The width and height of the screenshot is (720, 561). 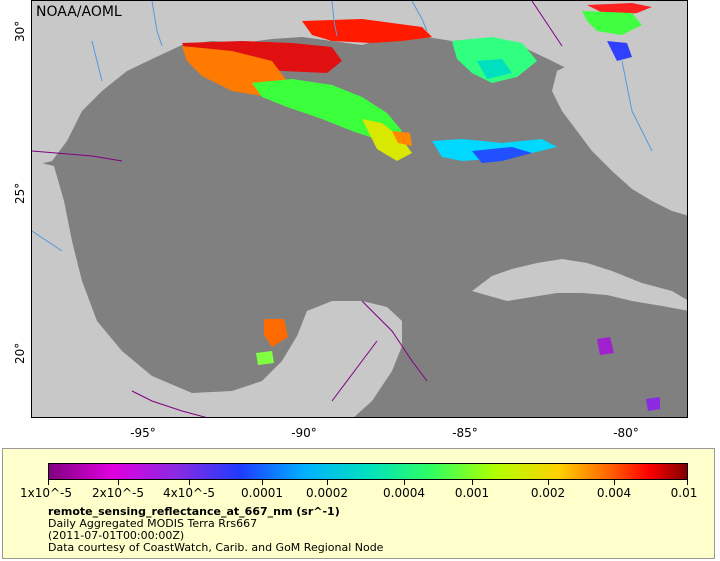 What do you see at coordinates (548, 493) in the screenshot?
I see `colorbar-label: 0.002` at bounding box center [548, 493].